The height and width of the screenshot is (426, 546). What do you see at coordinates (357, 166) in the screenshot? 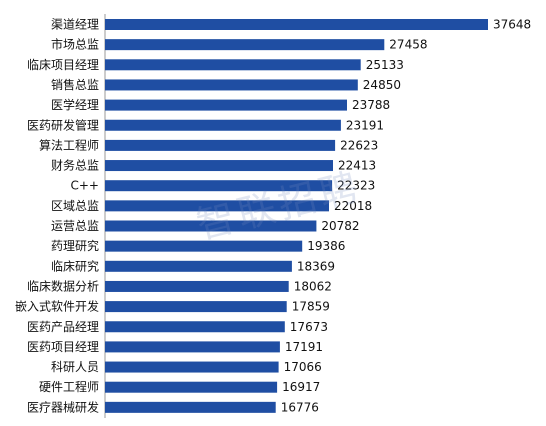
I see `value-label: 22413` at bounding box center [357, 166].